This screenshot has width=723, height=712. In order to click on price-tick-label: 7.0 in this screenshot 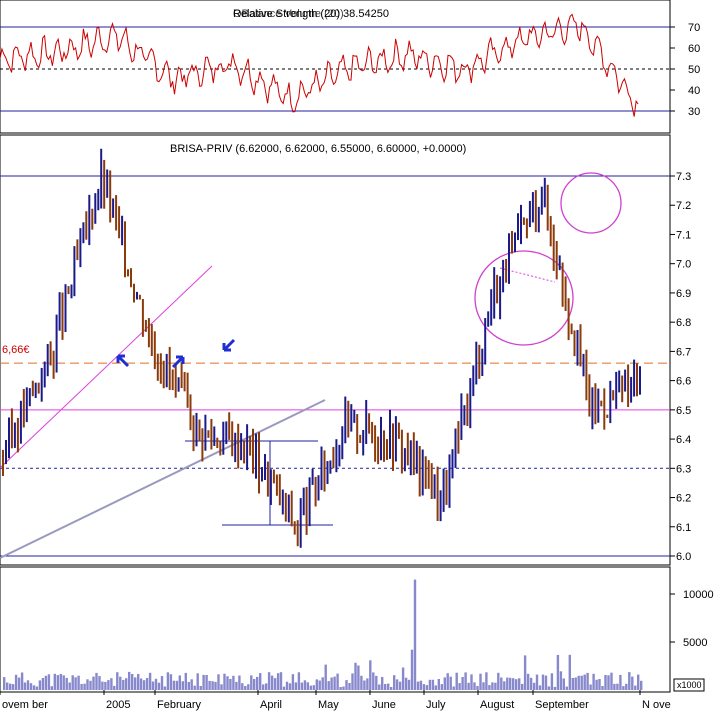, I will do `click(683, 265)`.